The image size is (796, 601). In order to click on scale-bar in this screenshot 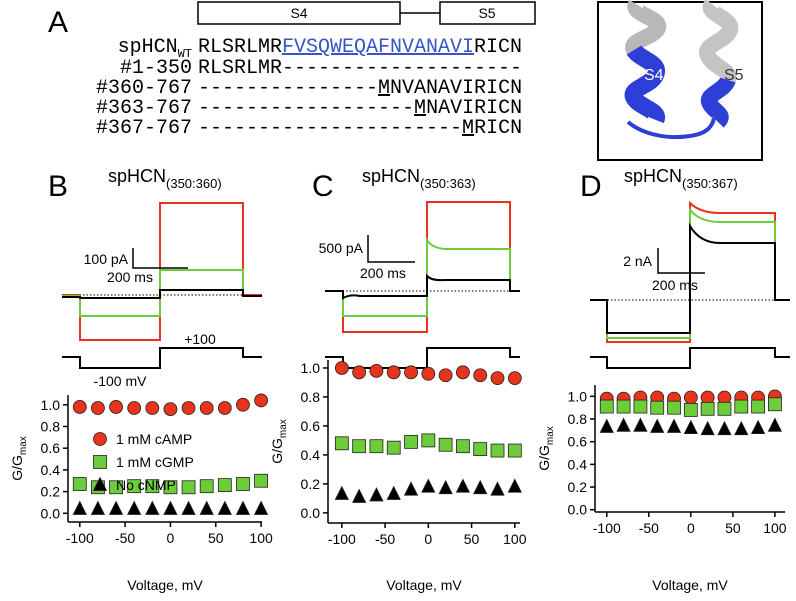, I will do `click(391, 249)`.